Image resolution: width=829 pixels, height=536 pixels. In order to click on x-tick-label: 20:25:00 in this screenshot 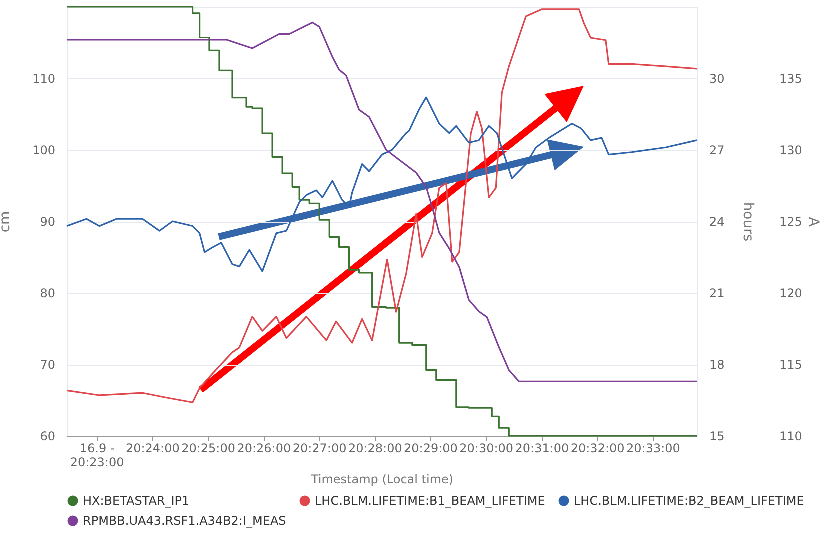, I will do `click(209, 449)`.